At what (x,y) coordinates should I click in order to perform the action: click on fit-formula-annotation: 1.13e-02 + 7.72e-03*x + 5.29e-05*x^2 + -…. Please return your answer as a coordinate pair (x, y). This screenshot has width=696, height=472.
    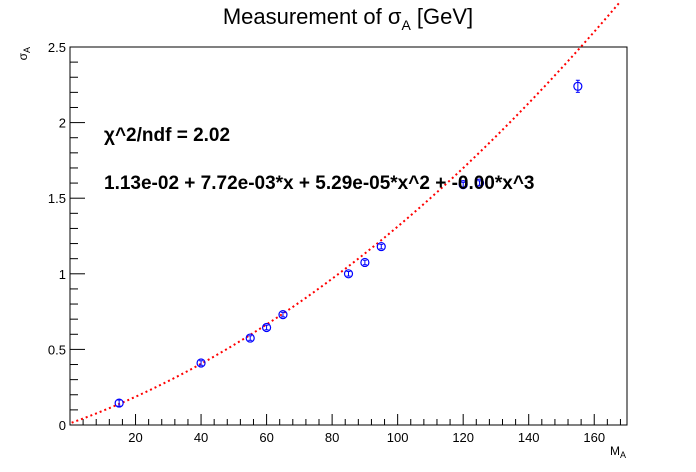
    Looking at the image, I should click on (319, 183).